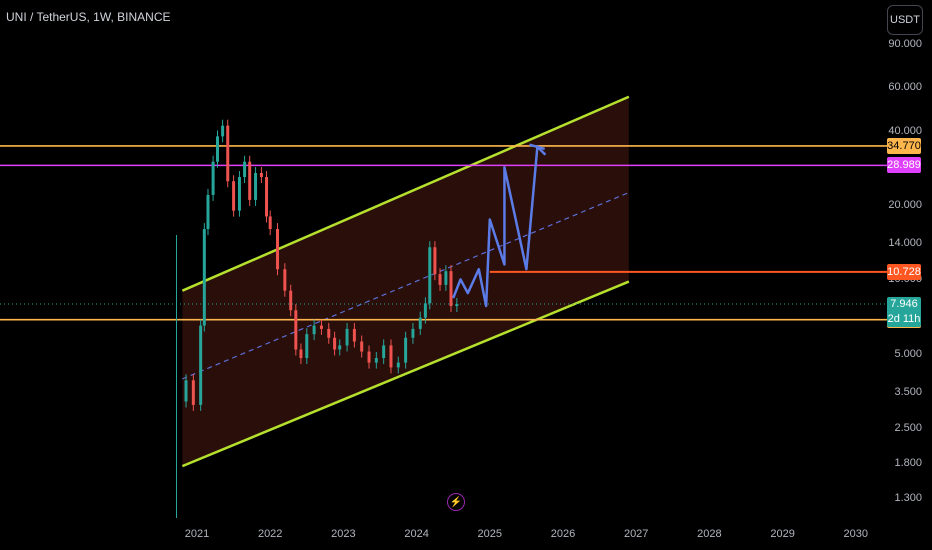 This screenshot has height=550, width=932. Describe the element at coordinates (538, 149) in the screenshot. I see `projection-arrowhead` at that location.